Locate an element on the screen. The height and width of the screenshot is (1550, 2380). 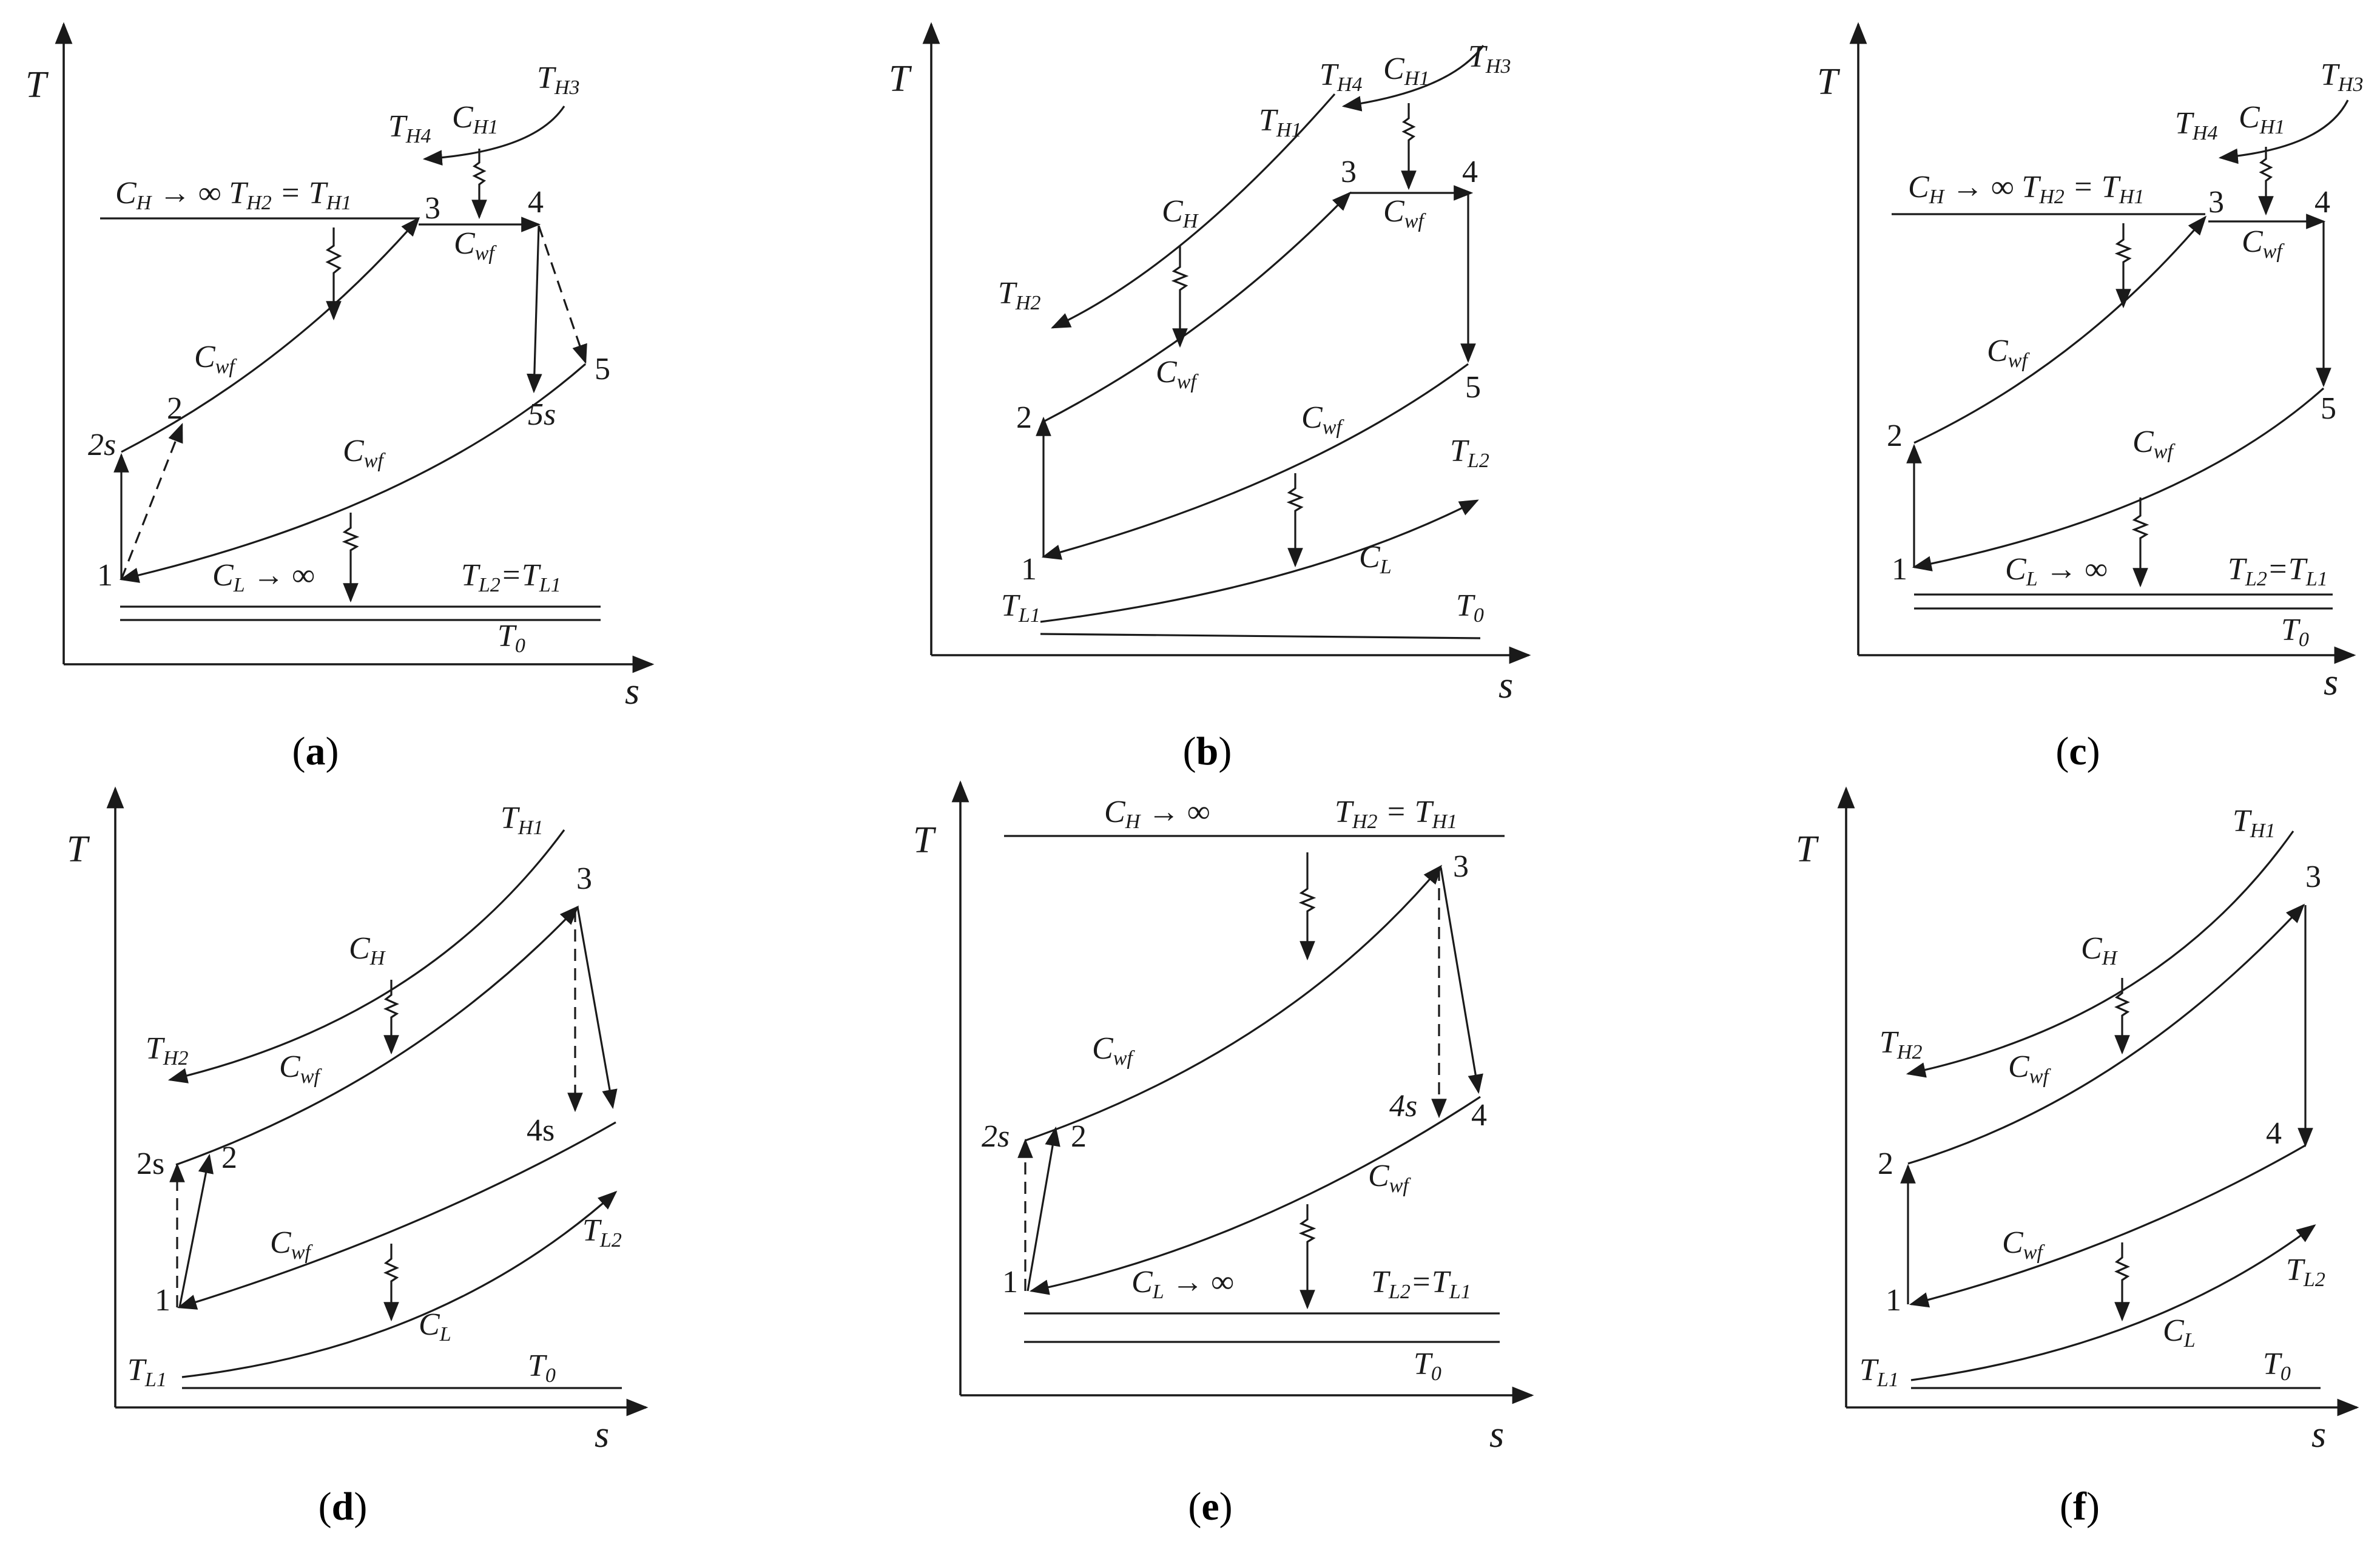
label-CH-infinity: CH → ∞ is located at coordinates (1157, 814).